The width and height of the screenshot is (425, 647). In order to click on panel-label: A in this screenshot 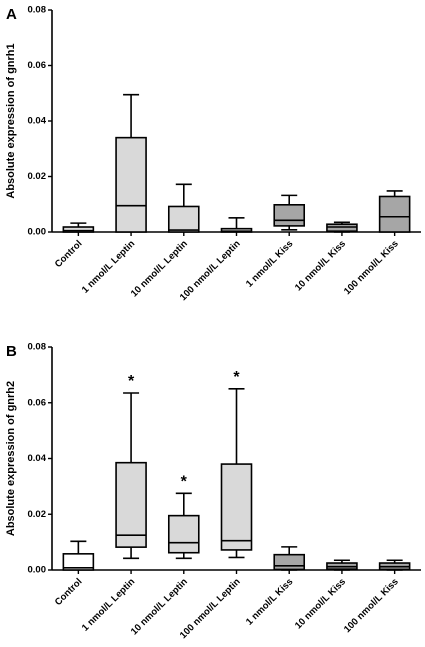, I will do `click(11, 14)`.